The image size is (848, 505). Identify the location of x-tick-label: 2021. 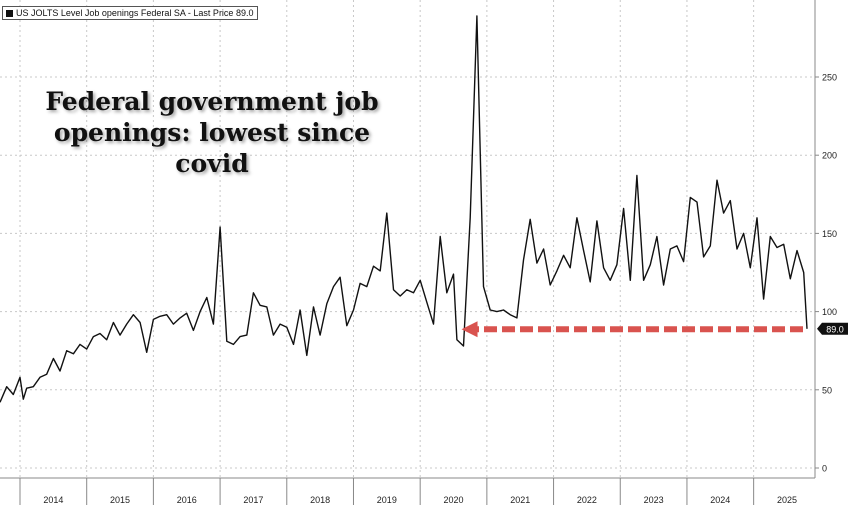
(520, 500).